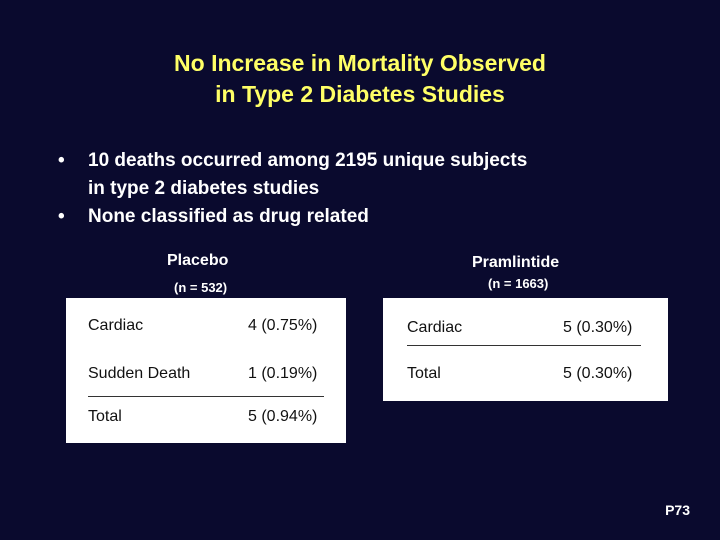 This screenshot has height=540, width=720. I want to click on slide-title-line-1: No Increase in Mortality Observed, so click(360, 63).